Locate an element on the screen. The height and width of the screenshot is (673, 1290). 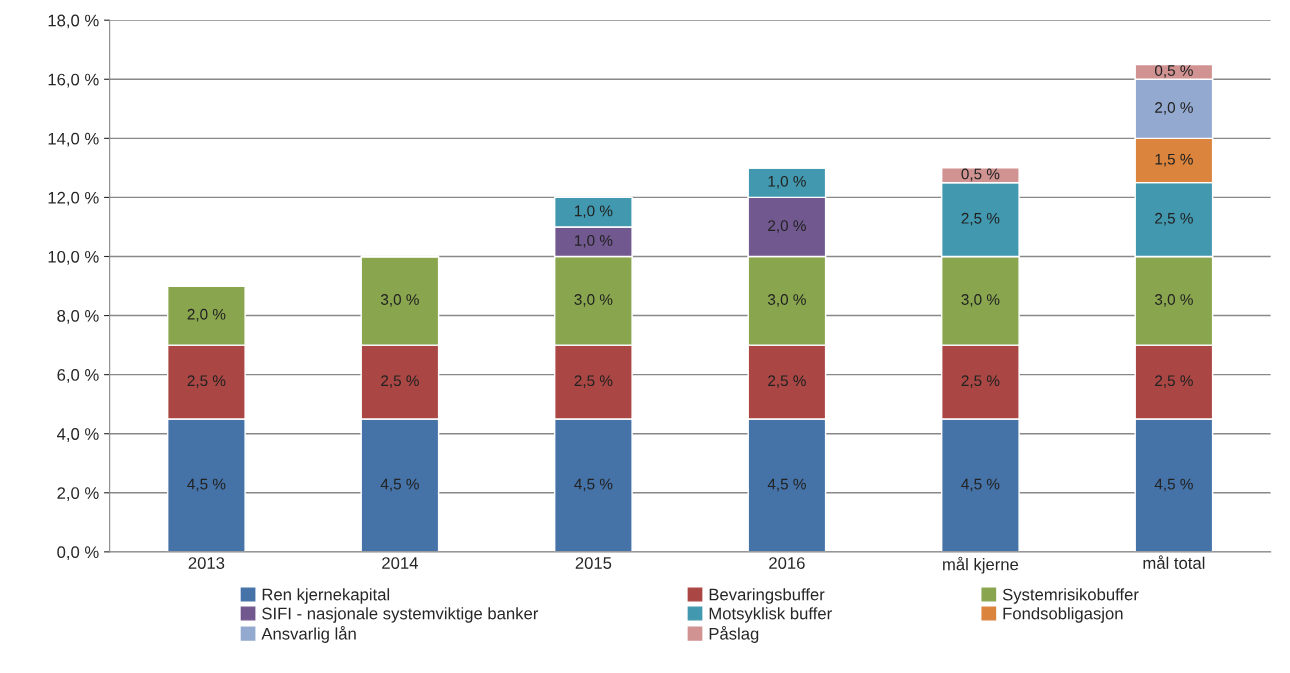
y-tick-label: 4,0 % is located at coordinates (78, 435).